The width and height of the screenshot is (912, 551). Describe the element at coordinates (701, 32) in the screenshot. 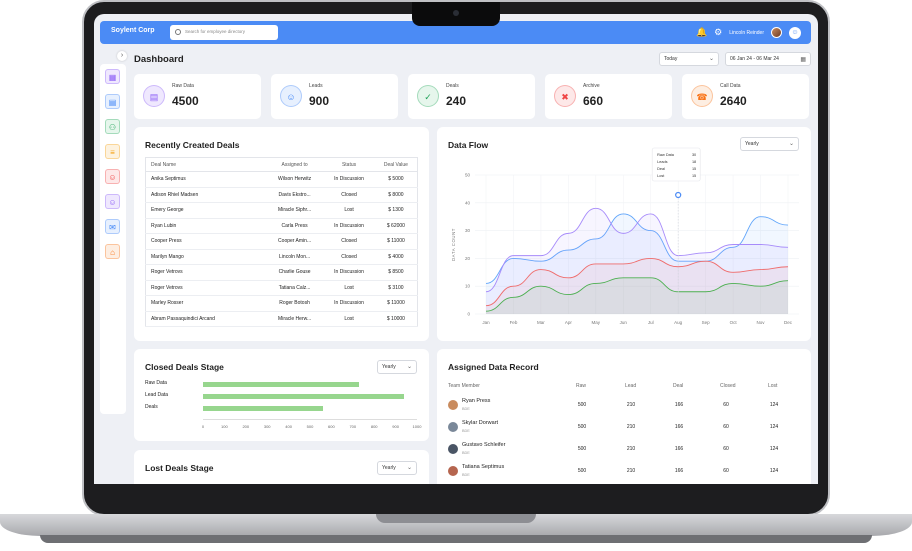

I see `bell-icon: 🔔` at that location.